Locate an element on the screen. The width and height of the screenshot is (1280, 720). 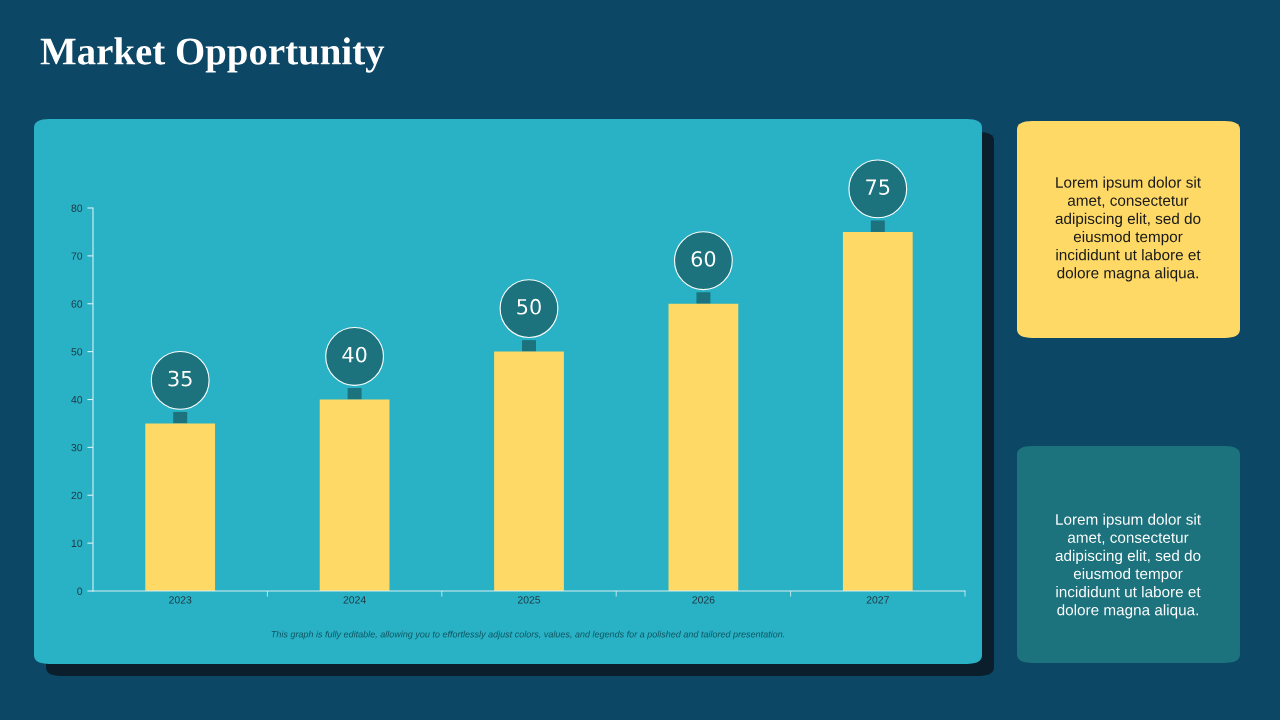
data-label: 50 is located at coordinates (529, 306).